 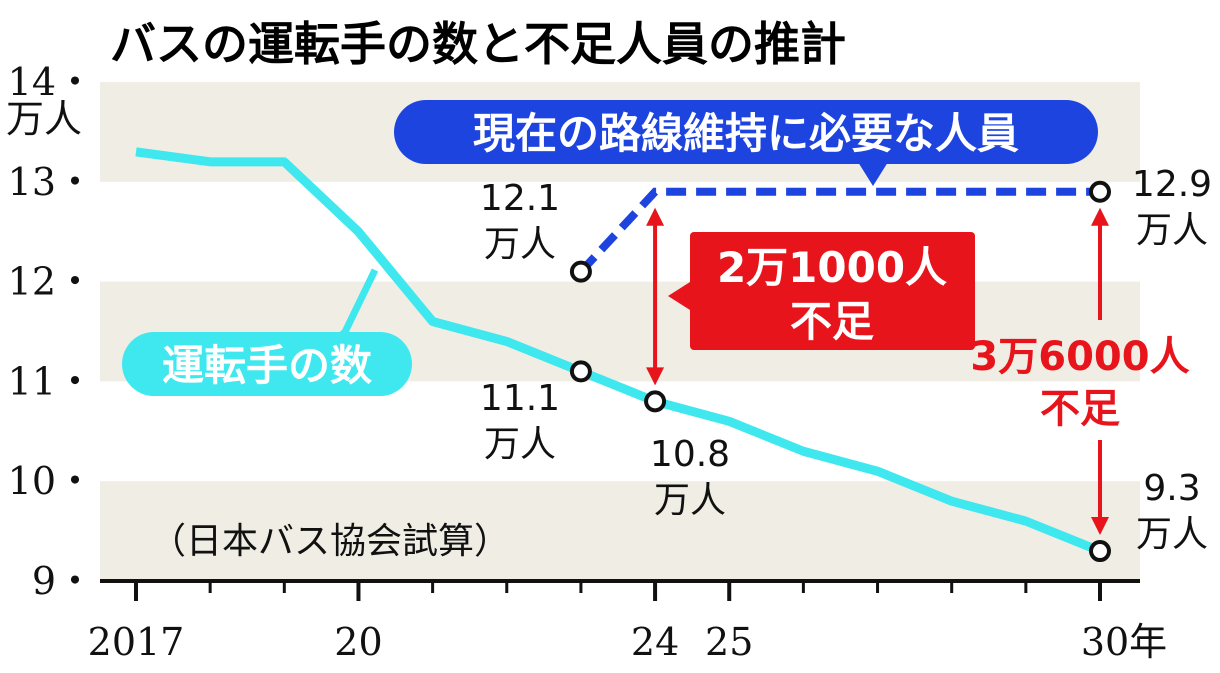 What do you see at coordinates (63, 581) in the screenshot?
I see `y-tick-label: 9・` at bounding box center [63, 581].